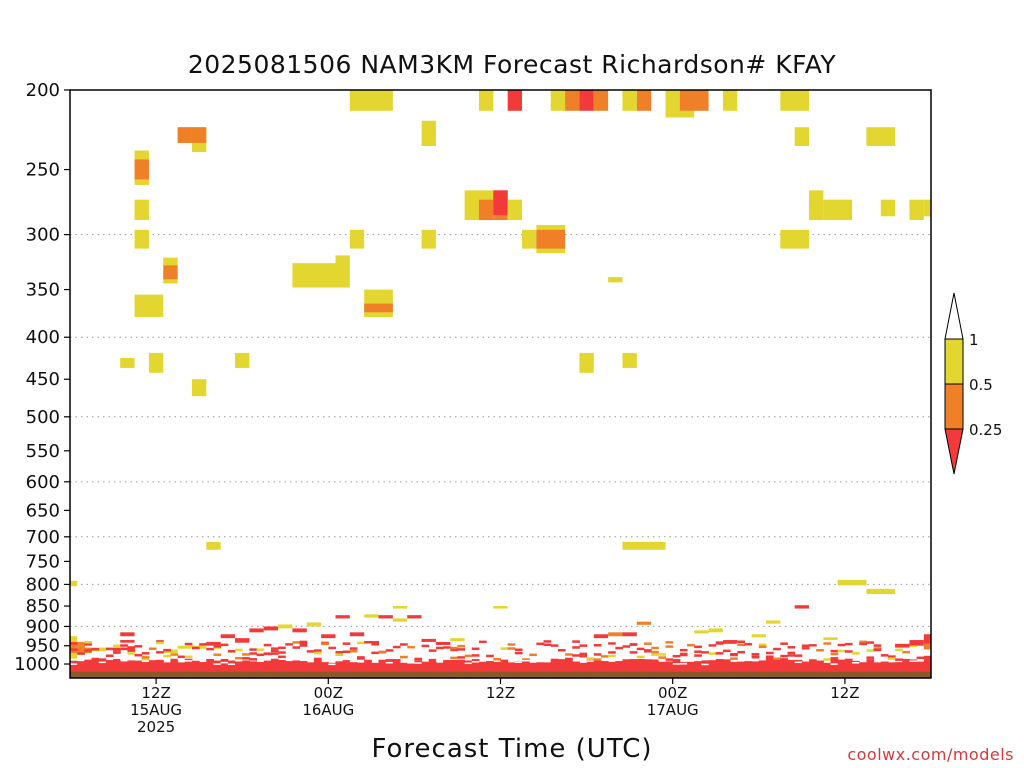 The width and height of the screenshot is (1024, 768). I want to click on y-tick-label-250: 250, so click(43, 170).